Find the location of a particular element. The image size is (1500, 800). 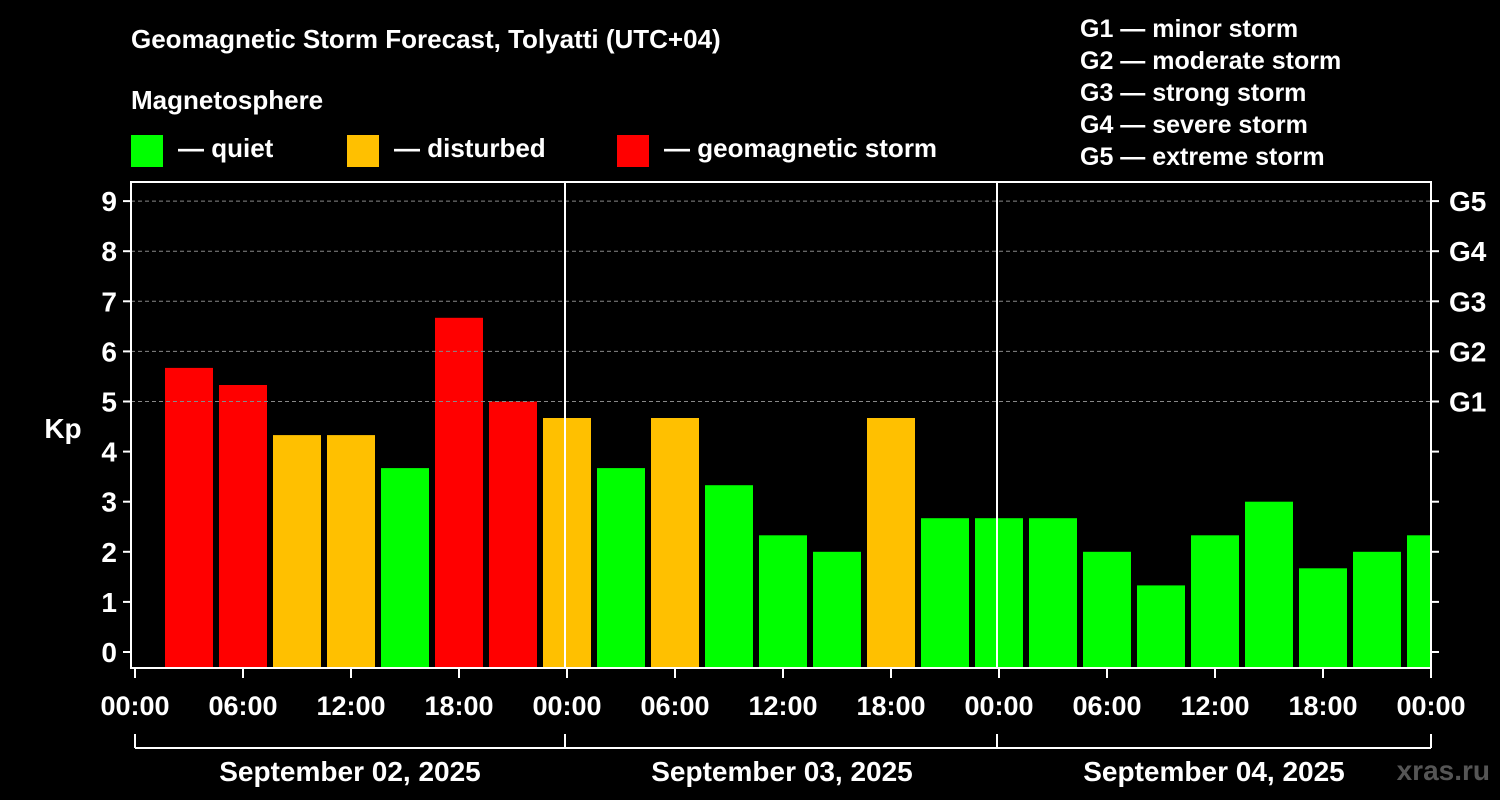

x-tick-label-5: 06:00 is located at coordinates (674, 706).